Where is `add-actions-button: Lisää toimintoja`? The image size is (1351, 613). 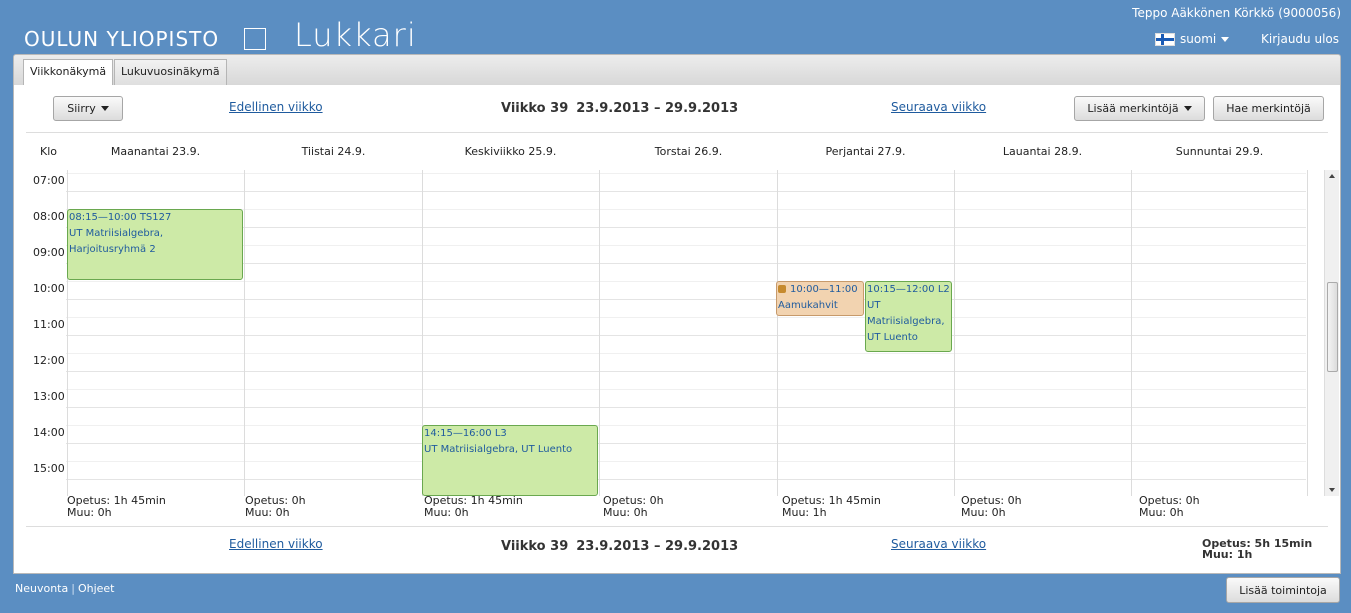
add-actions-button: Lisää toimintoja is located at coordinates (1283, 590).